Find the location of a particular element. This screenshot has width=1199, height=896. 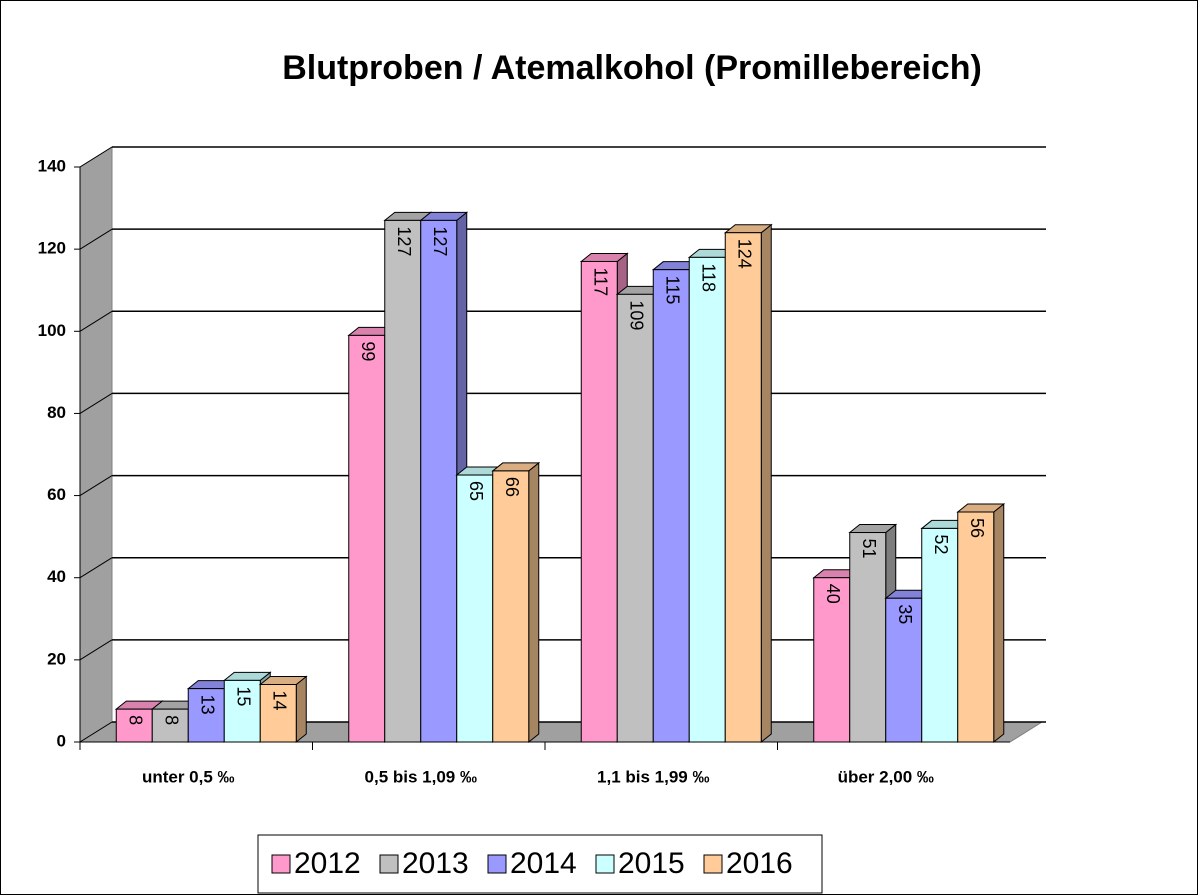

legend-label: 2016 is located at coordinates (759, 863).